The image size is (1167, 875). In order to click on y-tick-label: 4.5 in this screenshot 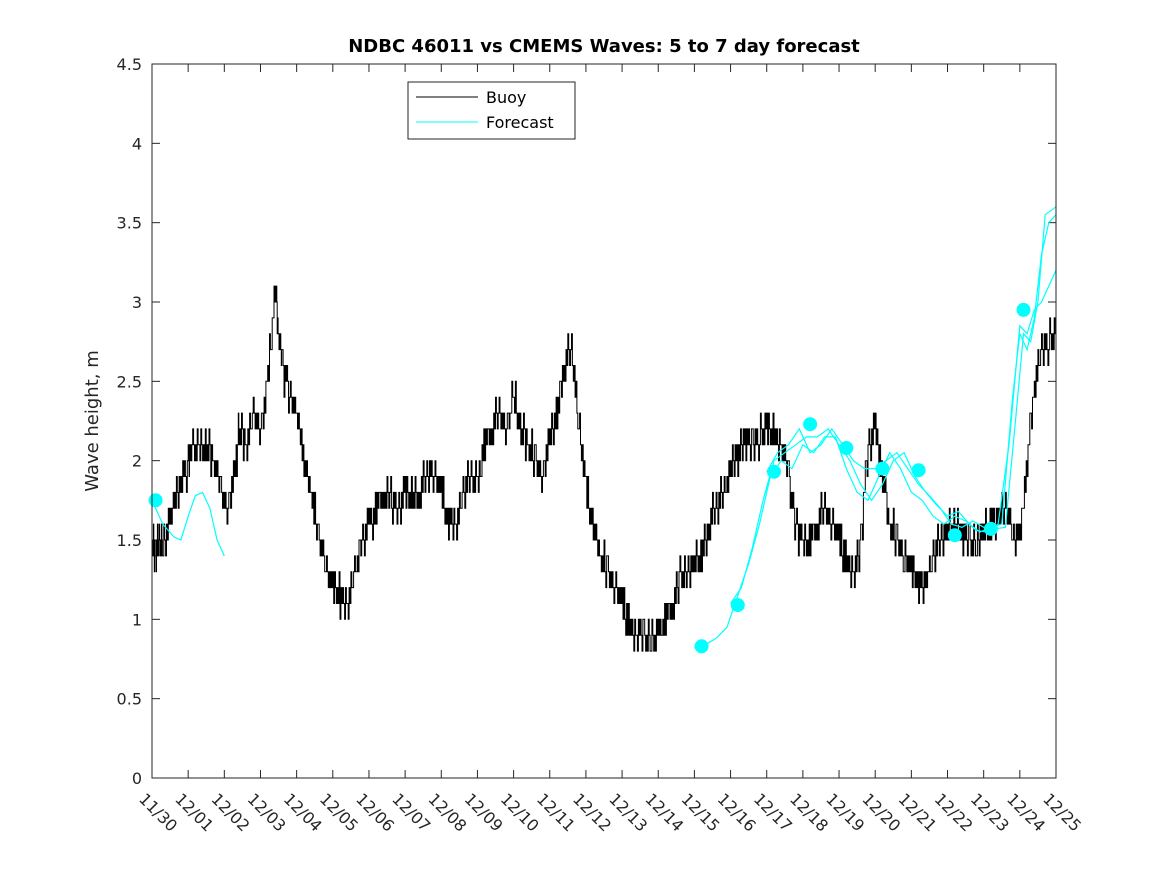, I will do `click(129, 64)`.